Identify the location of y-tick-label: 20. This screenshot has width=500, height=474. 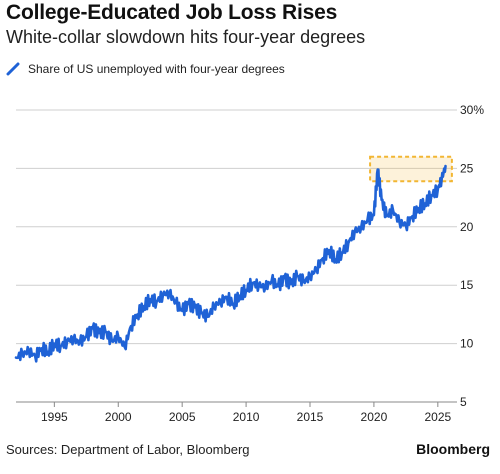
(467, 227).